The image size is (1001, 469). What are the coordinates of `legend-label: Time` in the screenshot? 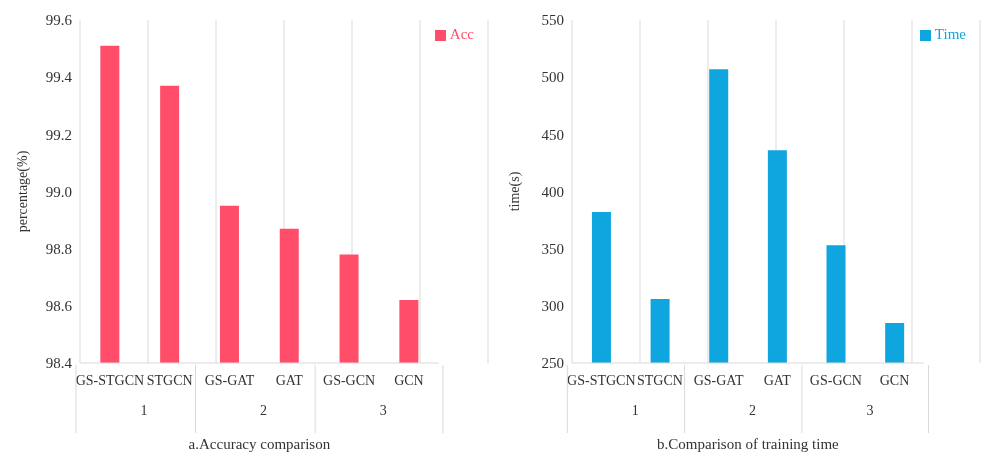 It's located at (950, 34).